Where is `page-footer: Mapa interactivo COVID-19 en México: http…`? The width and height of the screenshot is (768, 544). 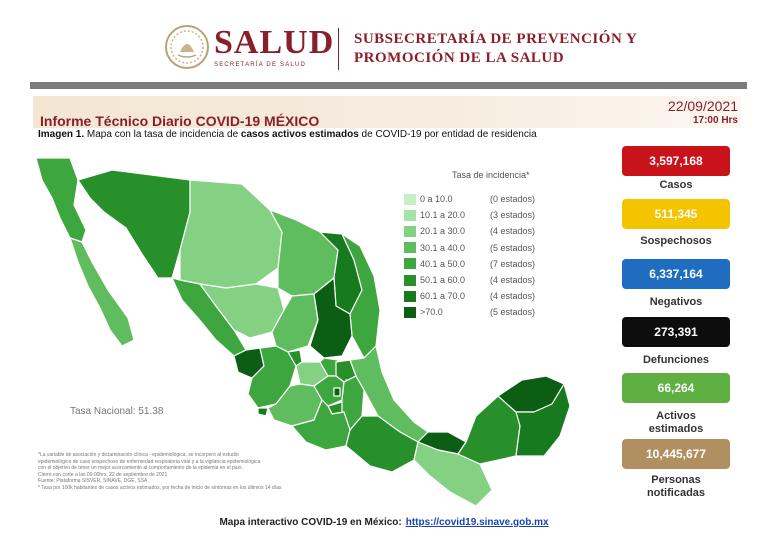 page-footer: Mapa interactivo COVID-19 en México: http… is located at coordinates (384, 522).